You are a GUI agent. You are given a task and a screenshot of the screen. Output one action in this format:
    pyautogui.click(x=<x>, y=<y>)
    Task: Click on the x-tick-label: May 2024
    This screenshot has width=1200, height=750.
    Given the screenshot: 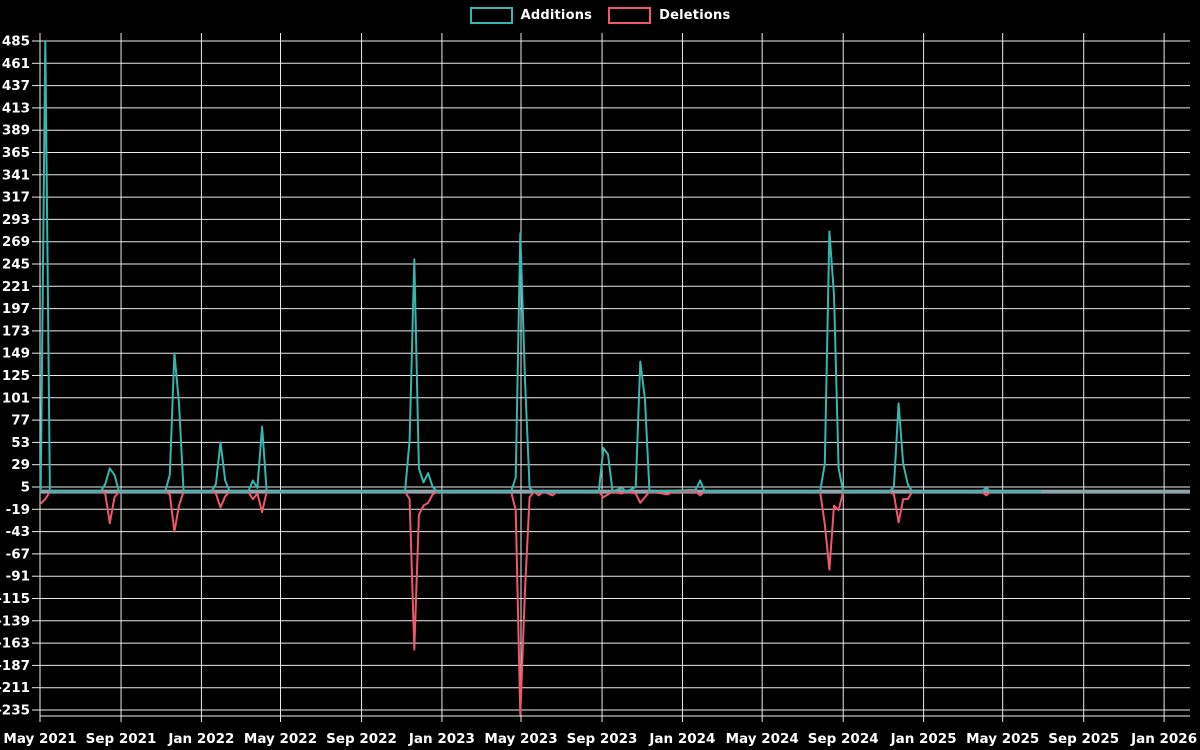 What is the action you would take?
    pyautogui.click(x=762, y=739)
    